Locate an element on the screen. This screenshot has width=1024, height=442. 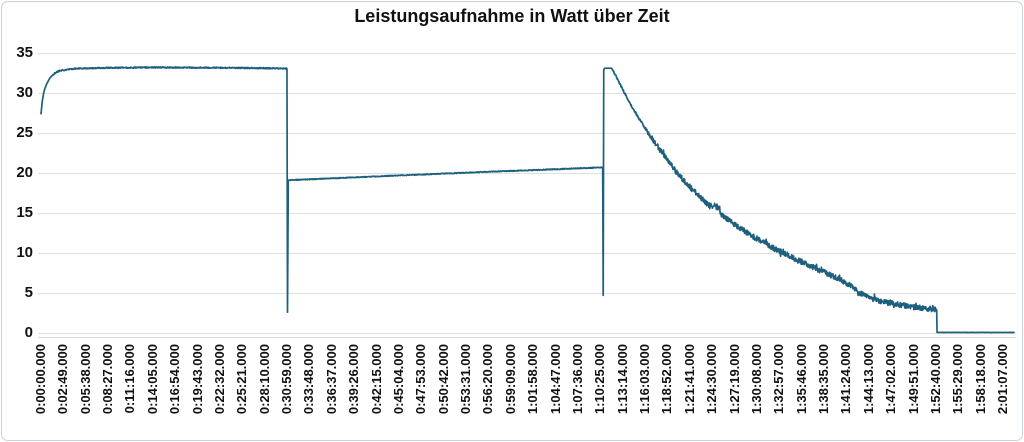
y-axis-tick-label: 30 is located at coordinates (24, 92).